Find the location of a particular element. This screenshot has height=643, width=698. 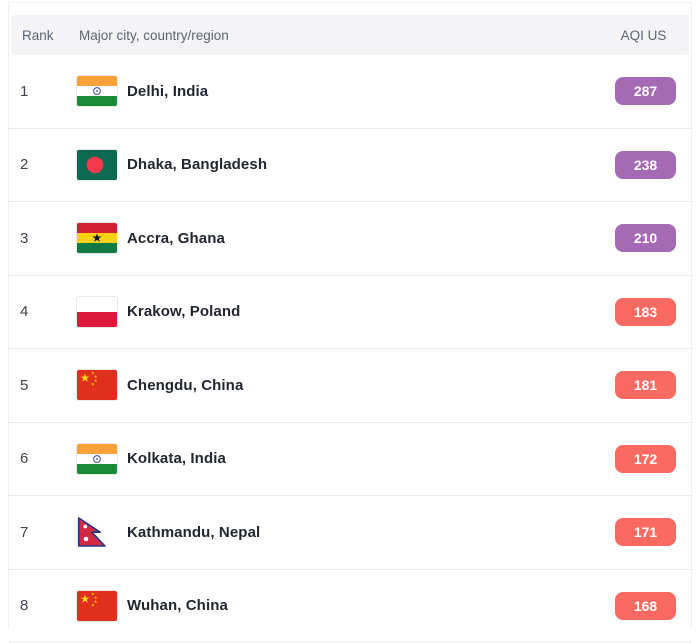

table-header-row: Rank Major city, country/region AQI US is located at coordinates (350, 35).